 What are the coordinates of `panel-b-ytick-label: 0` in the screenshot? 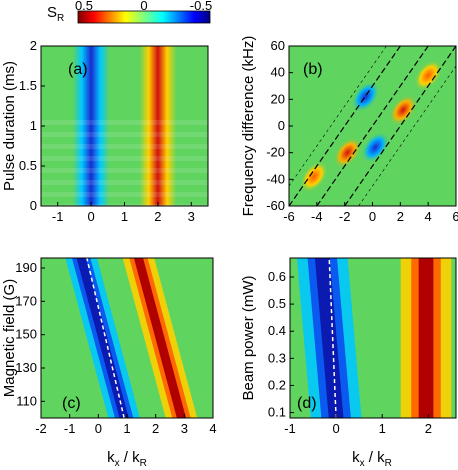 It's located at (281, 125).